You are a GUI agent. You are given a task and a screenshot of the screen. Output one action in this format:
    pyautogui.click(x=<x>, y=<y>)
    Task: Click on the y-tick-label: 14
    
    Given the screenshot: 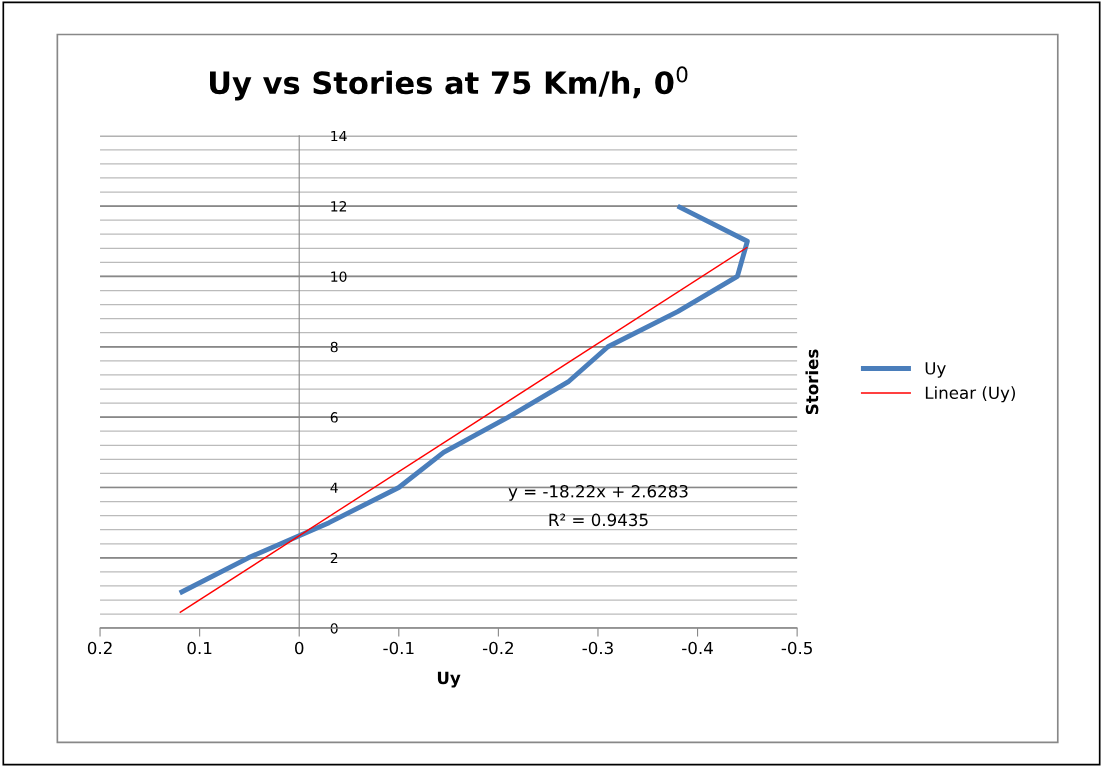 What is the action you would take?
    pyautogui.click(x=339, y=136)
    